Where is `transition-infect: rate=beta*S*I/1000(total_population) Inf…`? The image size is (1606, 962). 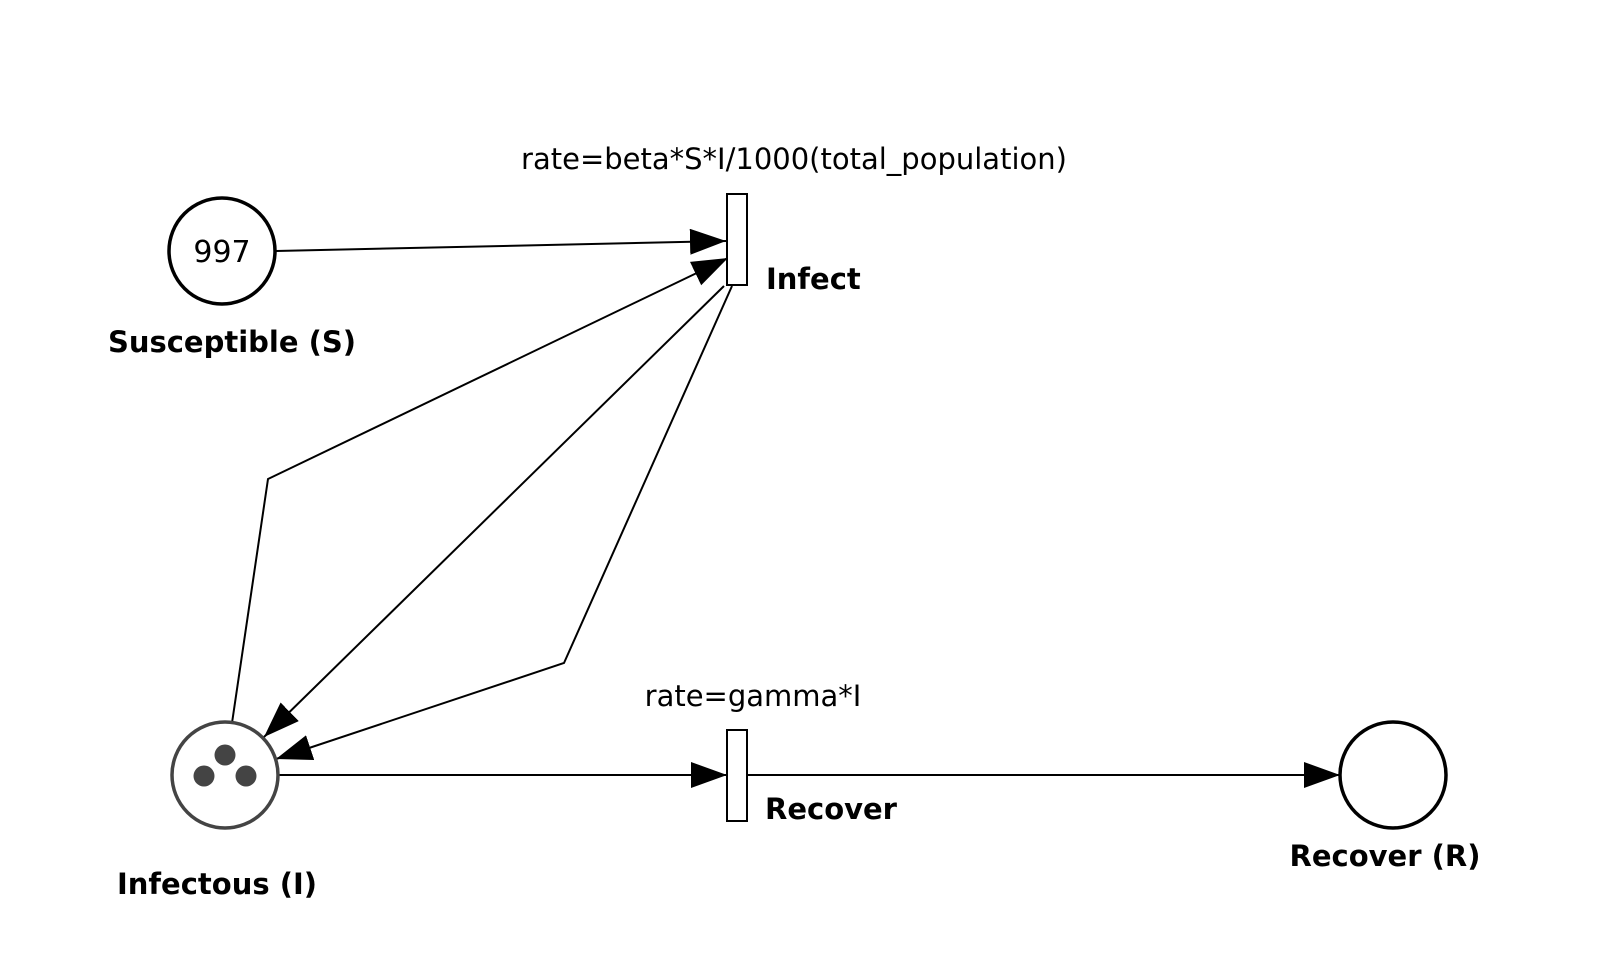
transition-infect: rate=beta*S*I/1000(total_population) Inf… is located at coordinates (794, 219).